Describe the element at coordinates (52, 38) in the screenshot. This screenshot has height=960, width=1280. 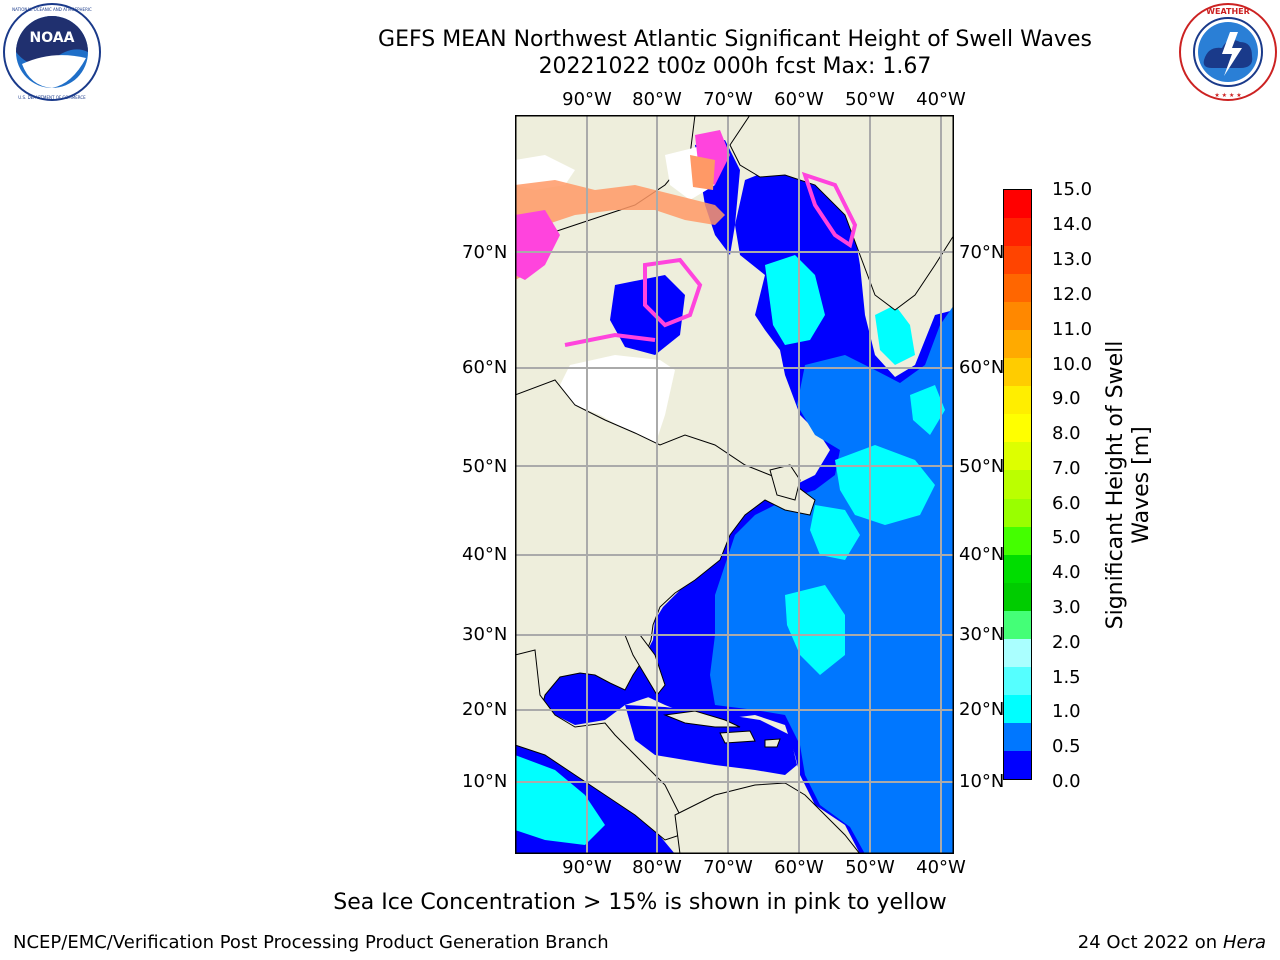
I see `noaa-logo-text: NOAA` at that location.